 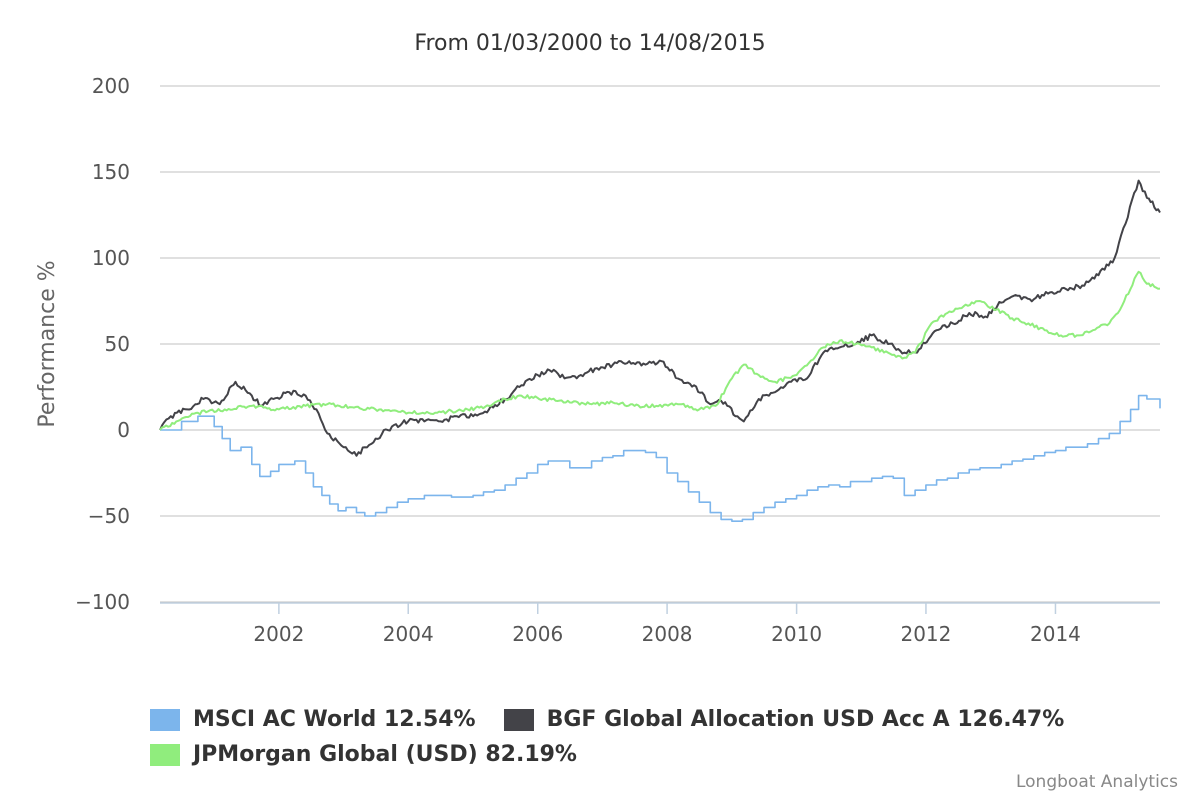 I want to click on y-tick-label: 0, so click(x=123, y=430).